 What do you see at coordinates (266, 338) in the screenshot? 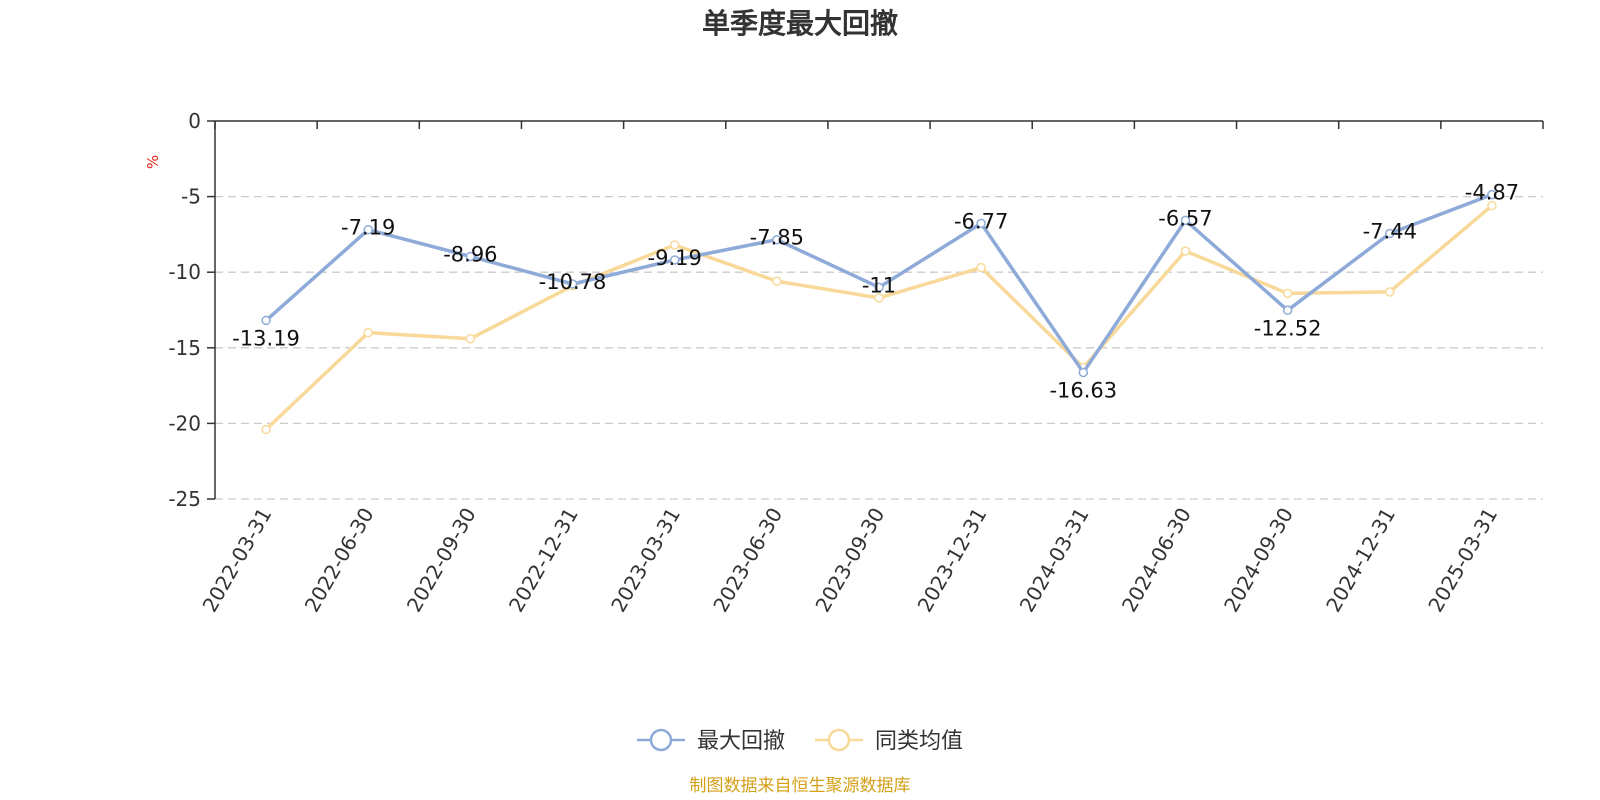
I see `data-label: -13.19` at bounding box center [266, 338].